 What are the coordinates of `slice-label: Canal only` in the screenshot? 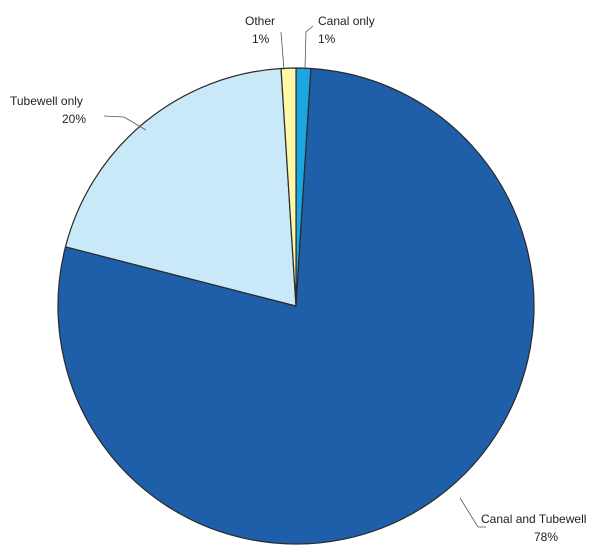 It's located at (346, 21).